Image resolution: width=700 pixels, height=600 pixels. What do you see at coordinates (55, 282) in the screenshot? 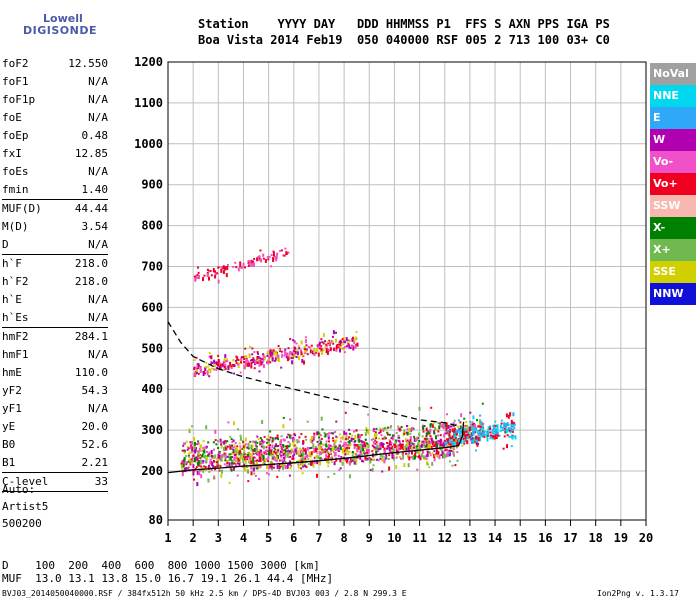
I see `param-row-h-f2: h`F2 218.0` at bounding box center [55, 282].